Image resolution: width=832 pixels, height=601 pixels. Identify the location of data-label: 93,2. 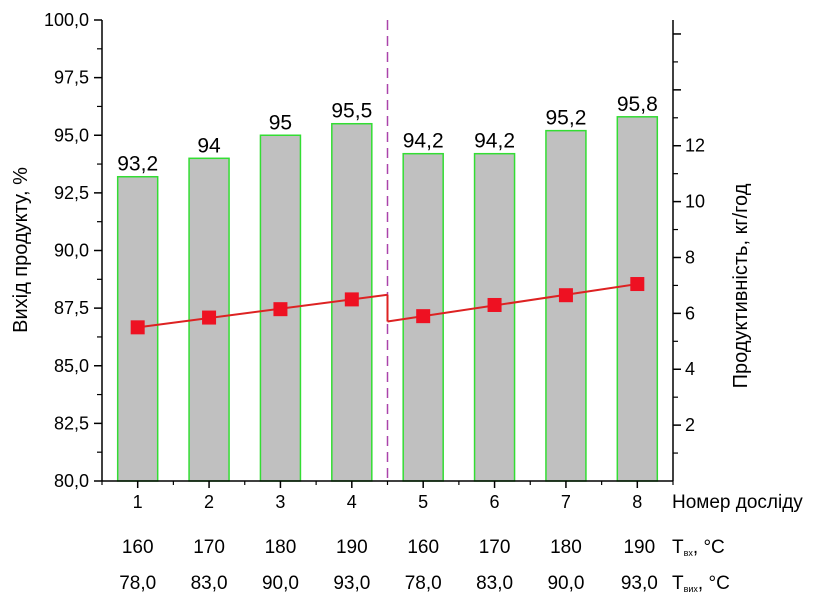
(137, 164).